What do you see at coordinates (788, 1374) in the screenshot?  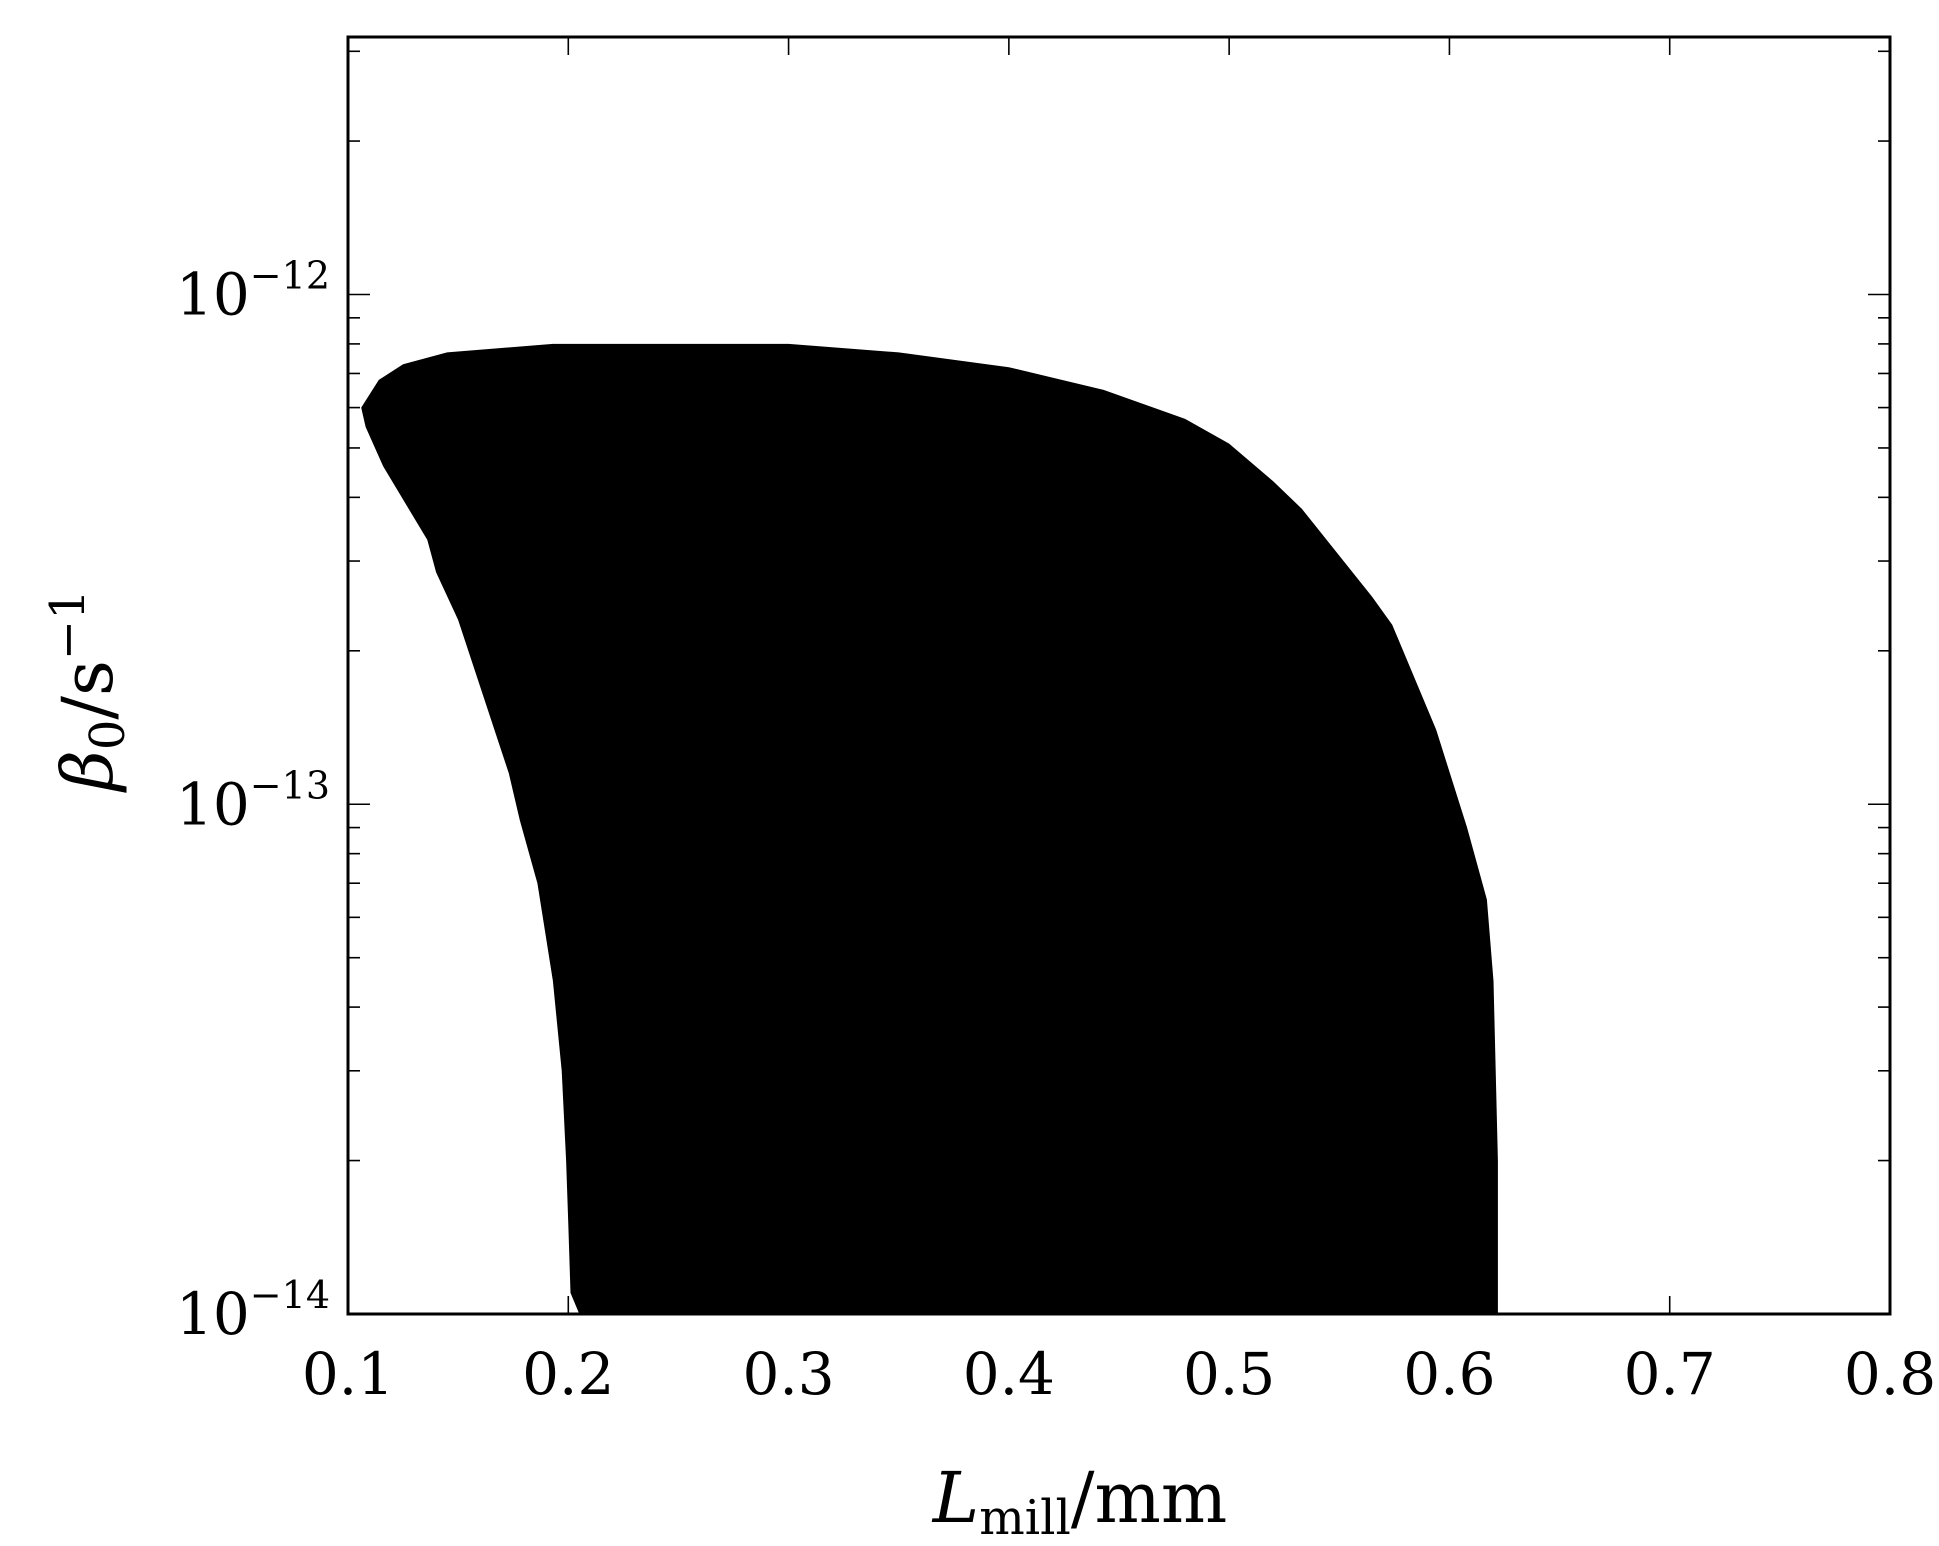 I see `x-tick-label: 0.3` at bounding box center [788, 1374].